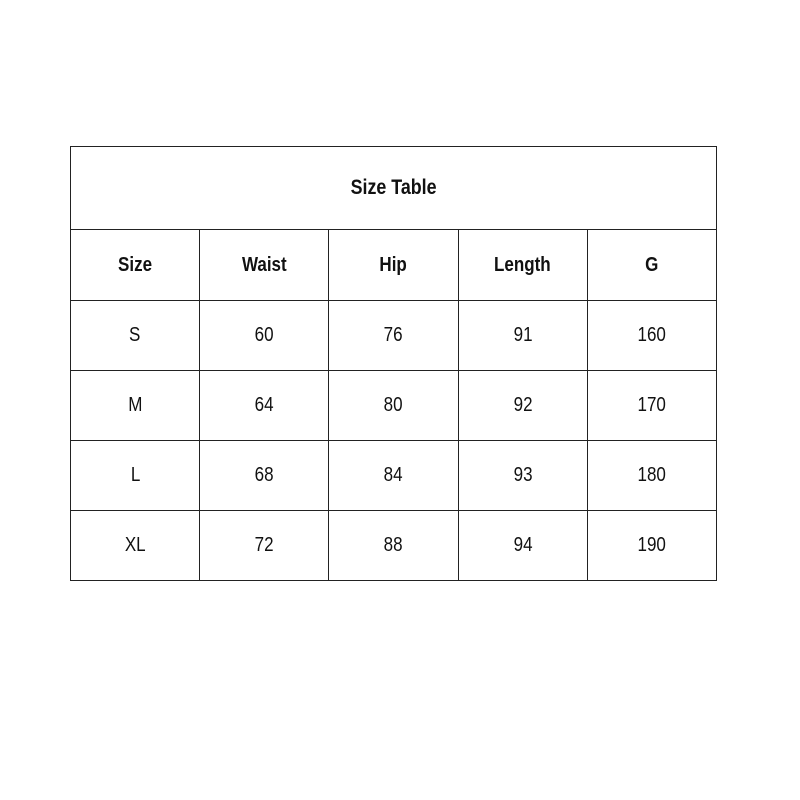 The image size is (800, 800). I want to click on cell-text: 190, so click(652, 545).